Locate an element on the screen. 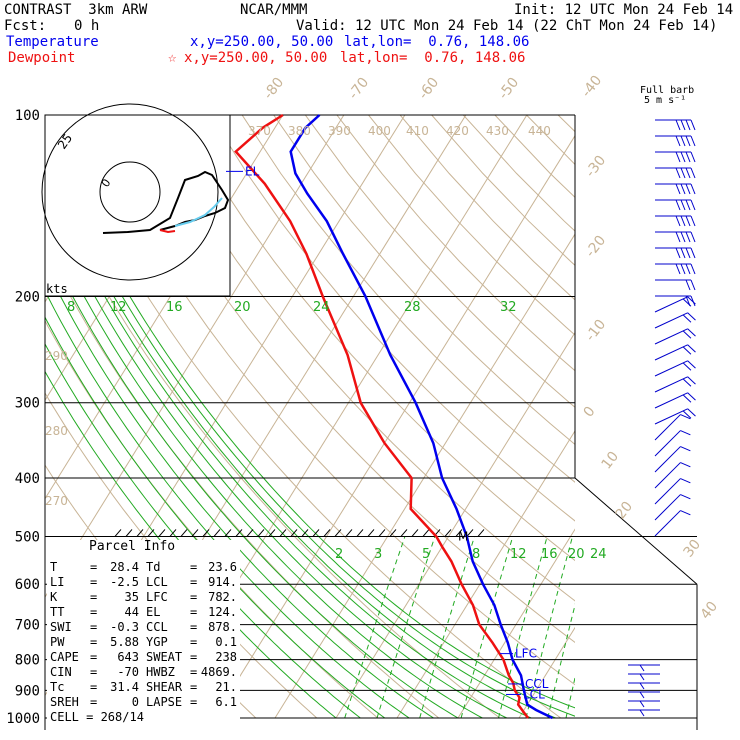  parcel-key: CAPE is located at coordinates (64, 657).